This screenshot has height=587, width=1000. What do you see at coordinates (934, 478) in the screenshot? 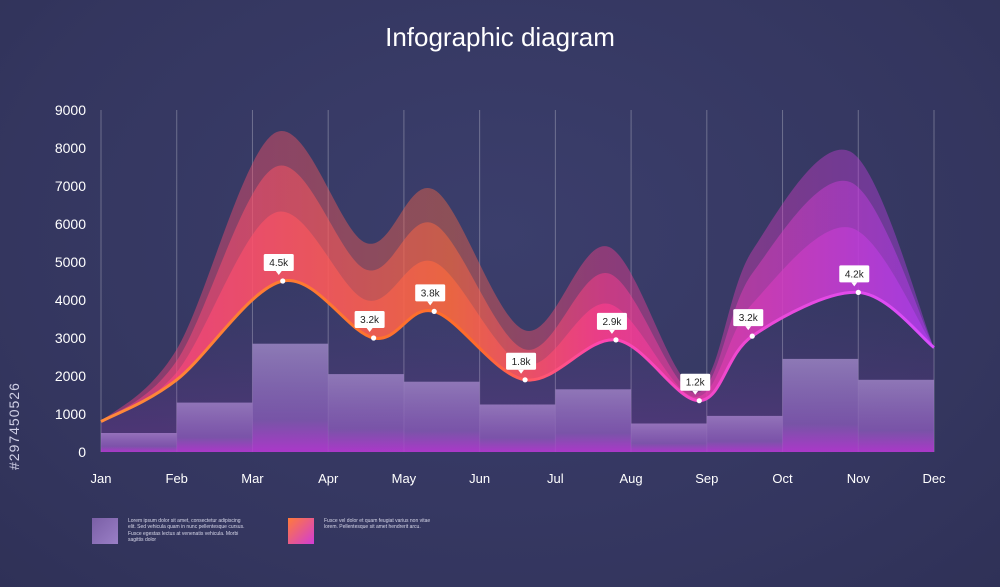
I see `x-tick-label: Dec` at bounding box center [934, 478].